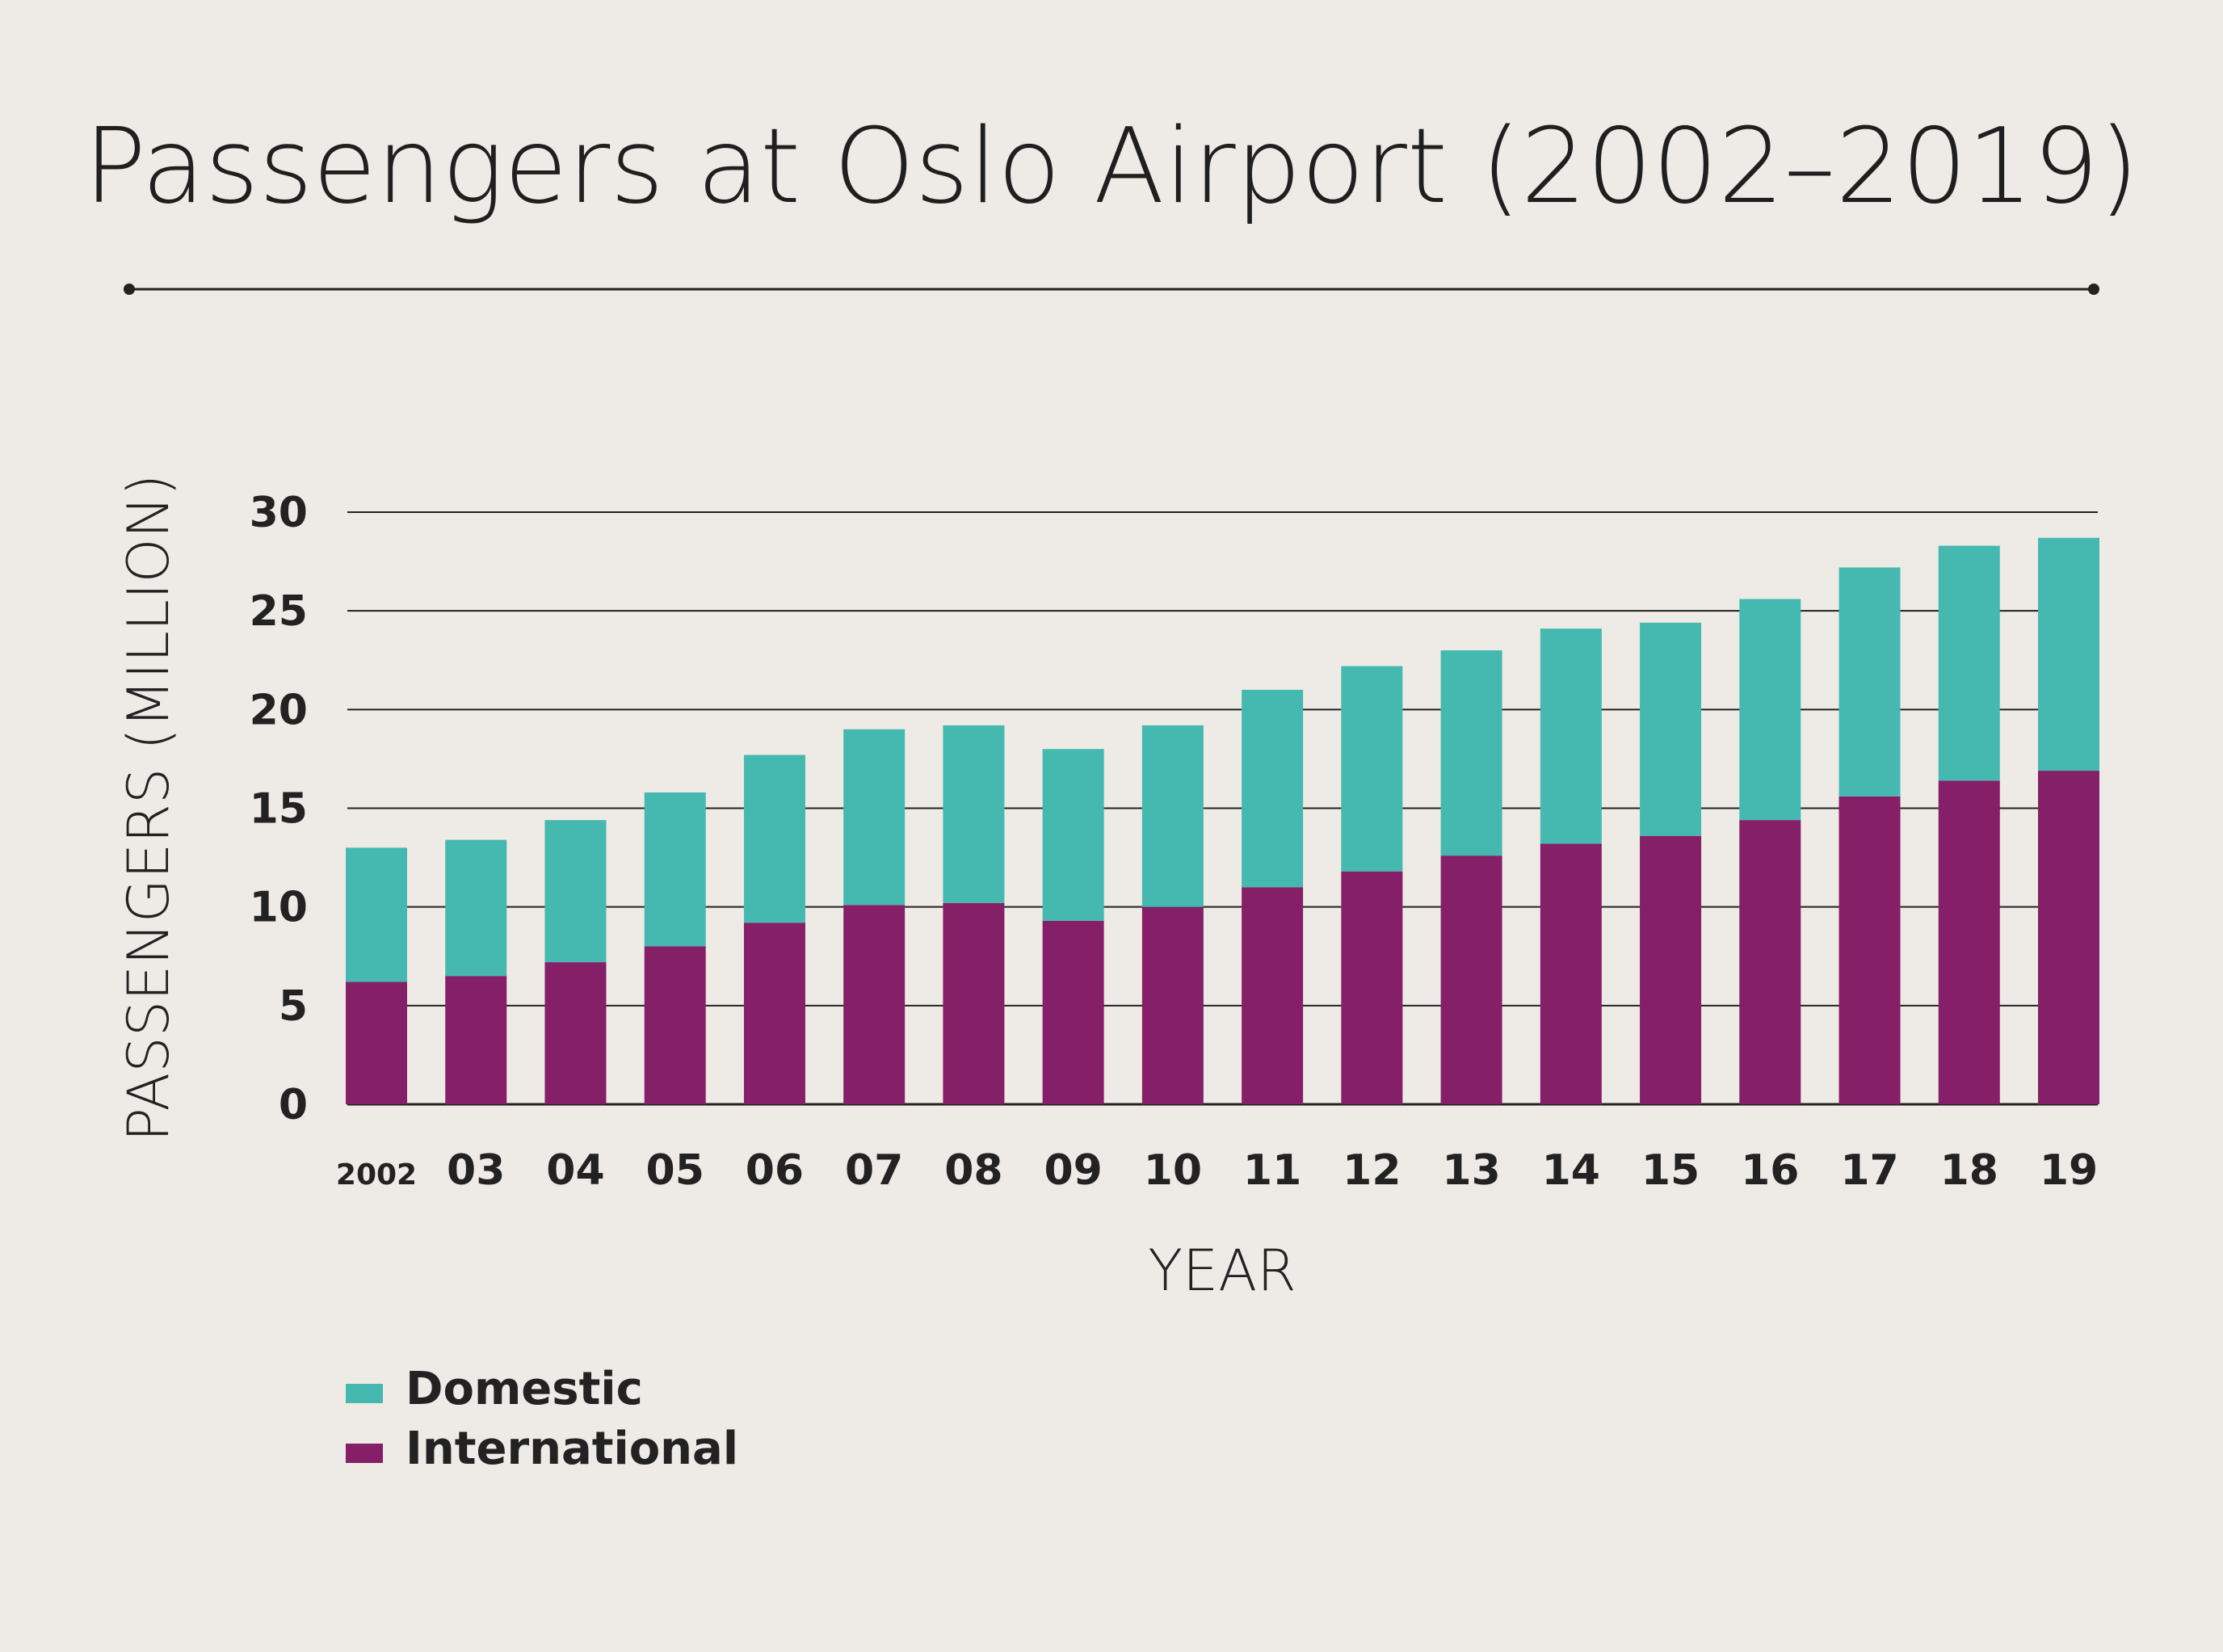 The image size is (2223, 1652). What do you see at coordinates (1670, 1170) in the screenshot?
I see `x-tick-label: 15` at bounding box center [1670, 1170].